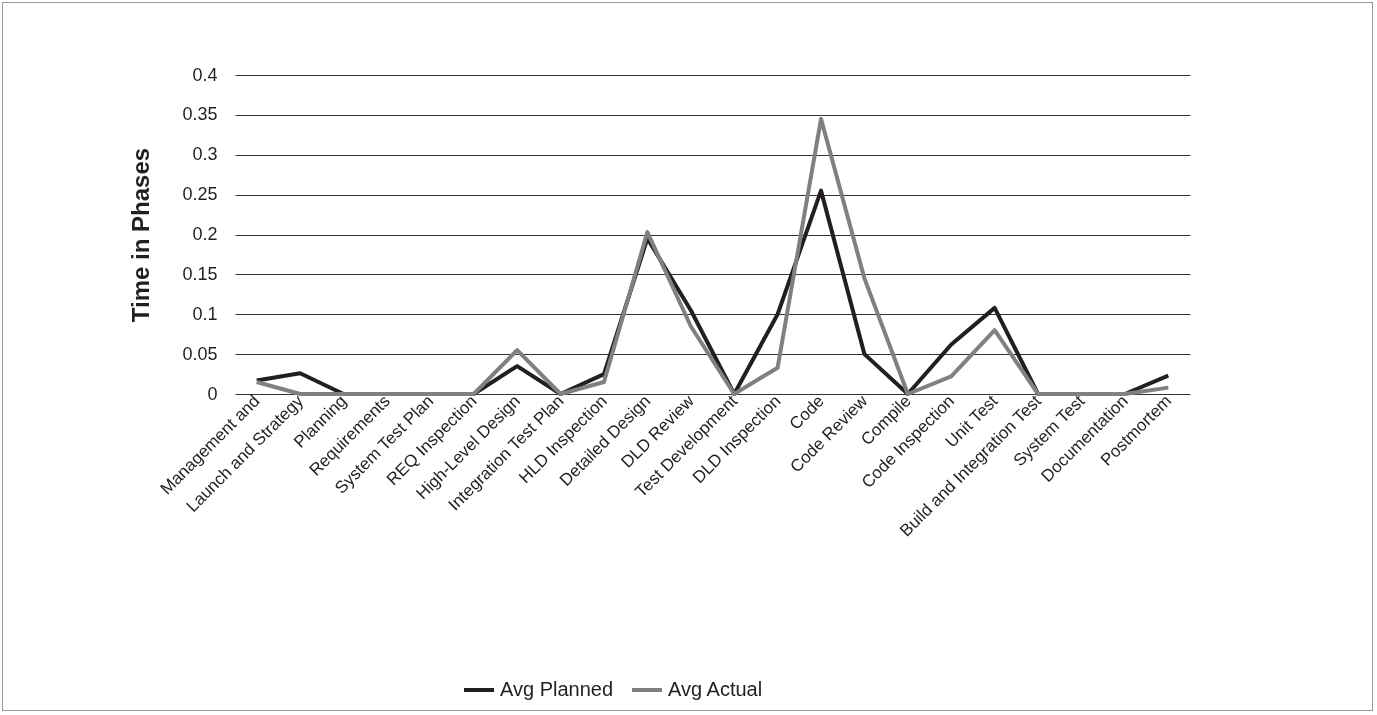 This screenshot has width=1377, height=715. Describe the element at coordinates (200, 114) in the screenshot. I see `y-tick-label: 0.35` at that location.